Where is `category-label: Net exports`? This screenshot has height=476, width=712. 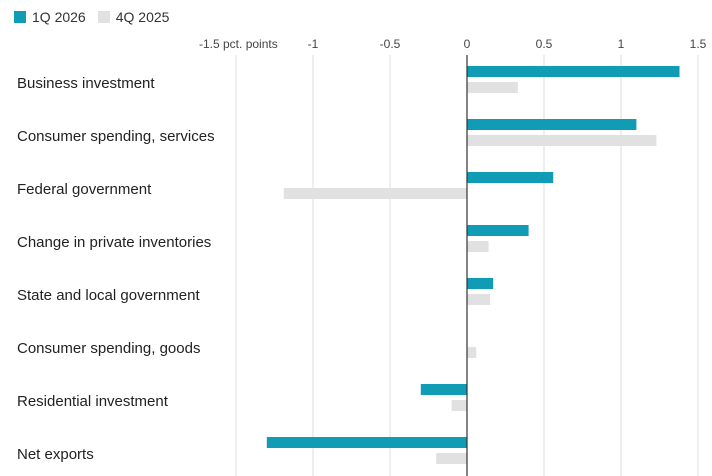 category-label: Net exports is located at coordinates (55, 454).